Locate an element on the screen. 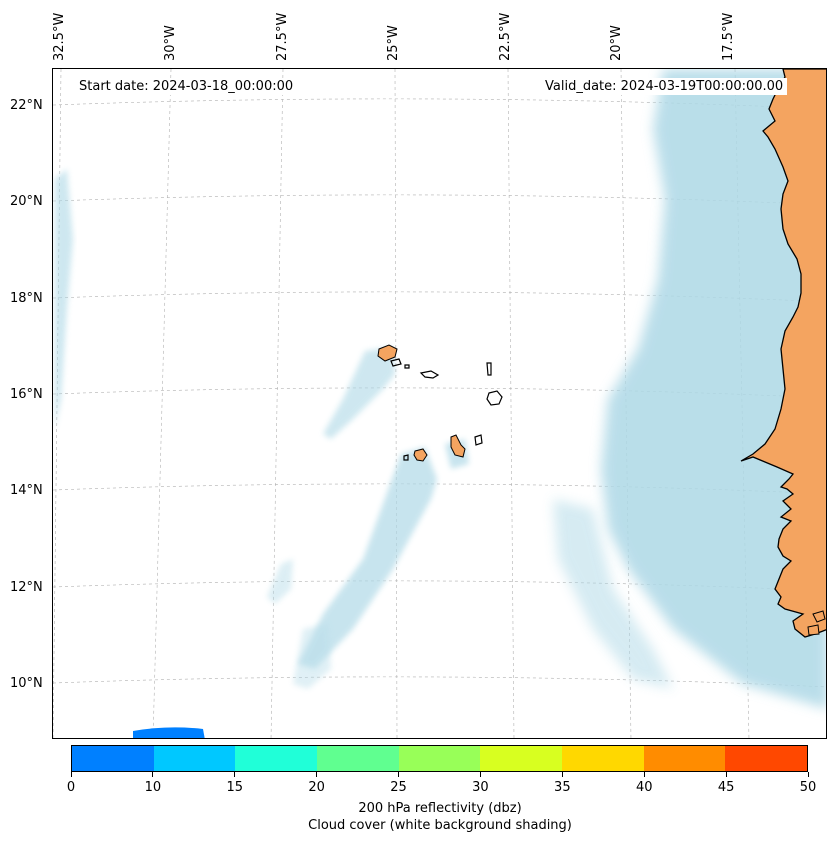 This screenshot has height=843, width=837. meridian-25w is located at coordinates (396, 403).